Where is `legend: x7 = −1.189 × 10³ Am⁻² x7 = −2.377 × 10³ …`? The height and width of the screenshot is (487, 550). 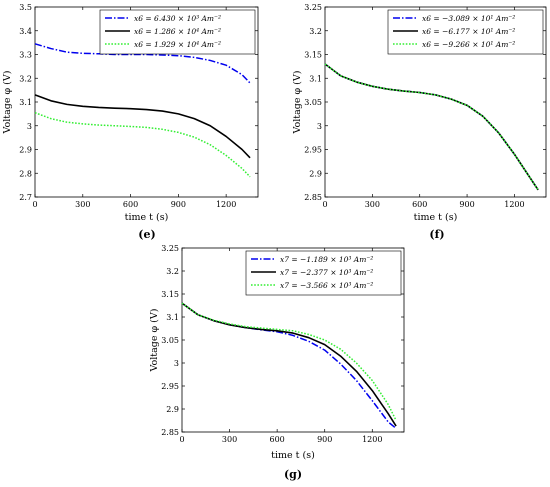
legend: x7 = −1.189 × 10³ Am⁻² x7 = −2.377 × 10³ … is located at coordinates (323, 273).